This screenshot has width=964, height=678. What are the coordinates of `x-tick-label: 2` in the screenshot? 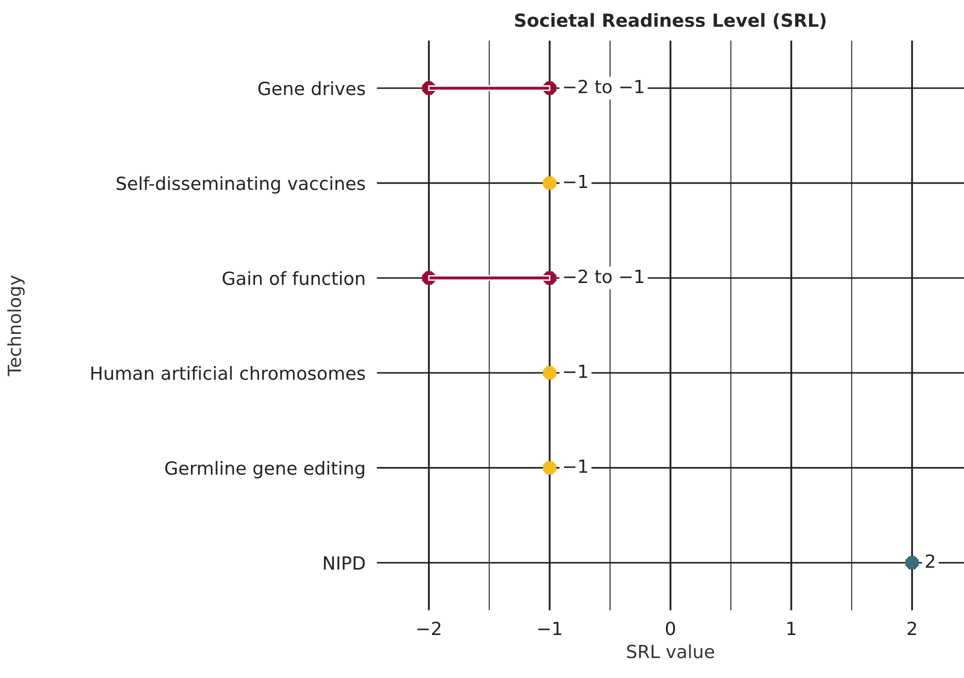 It's located at (912, 629).